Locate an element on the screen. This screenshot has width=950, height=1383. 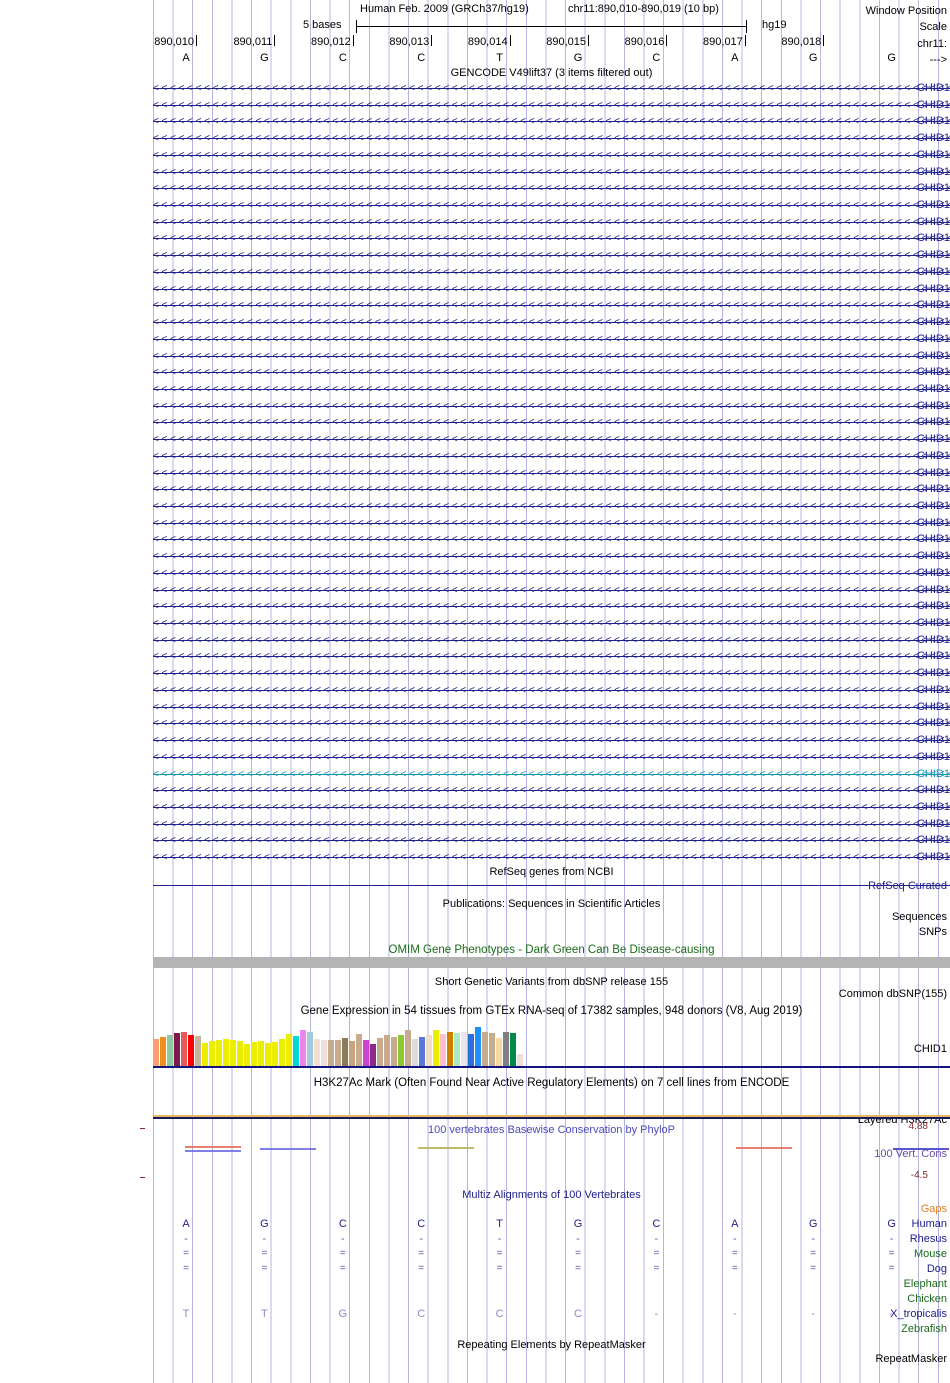
gtex-expression-chart is located at coordinates (551, 1044).